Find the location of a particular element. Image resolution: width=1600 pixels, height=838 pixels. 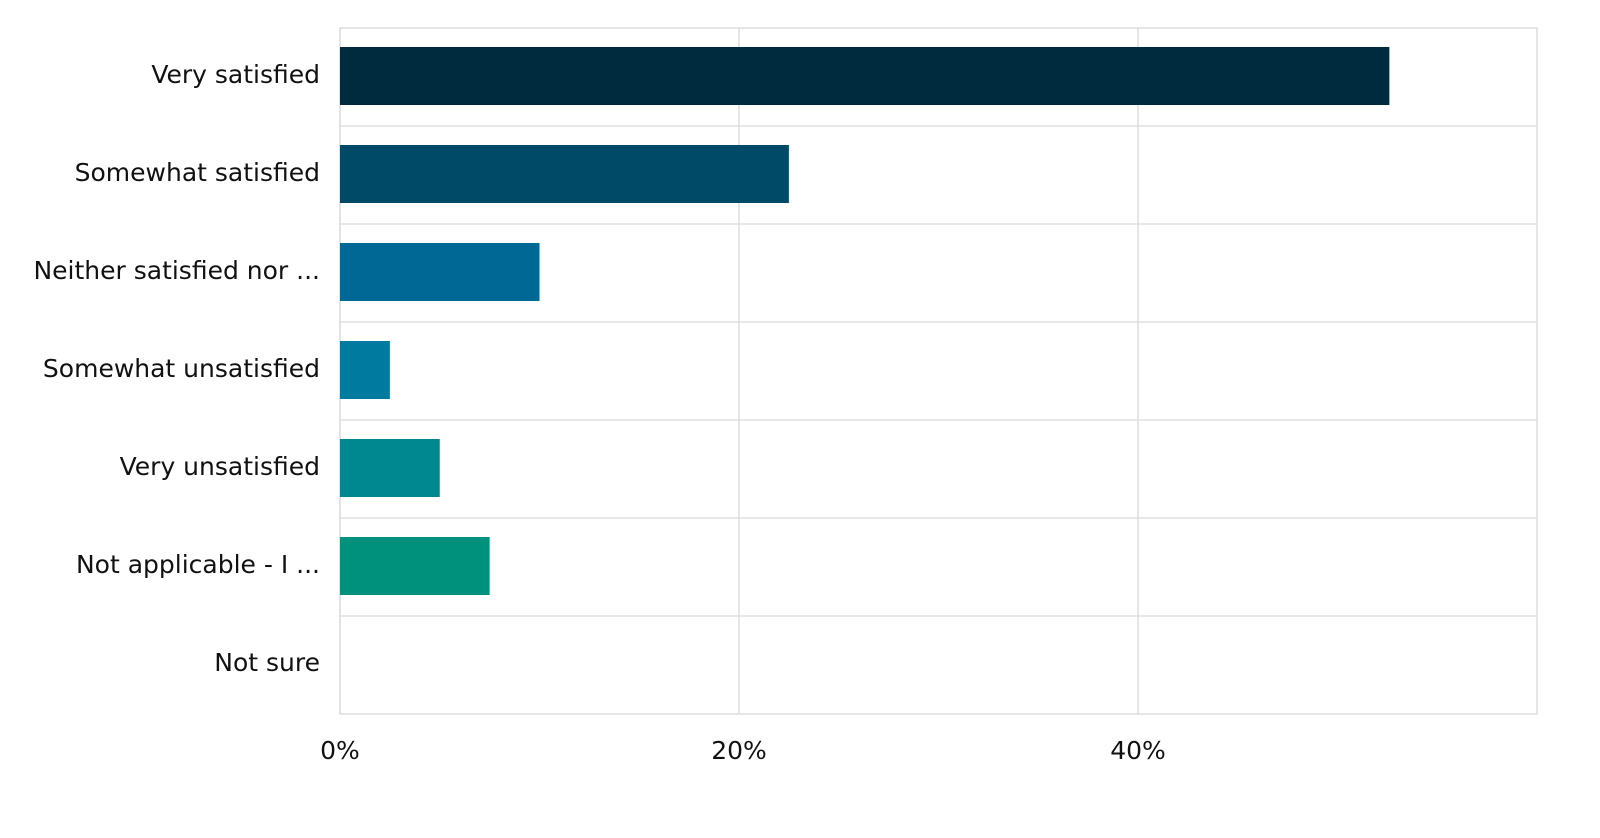

y-tick-label: Not sure is located at coordinates (267, 662).